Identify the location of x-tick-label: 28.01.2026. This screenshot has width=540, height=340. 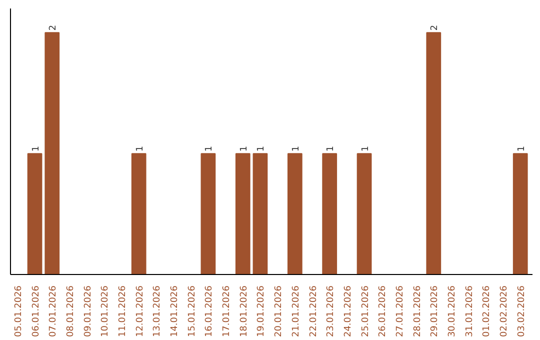
(417, 311).